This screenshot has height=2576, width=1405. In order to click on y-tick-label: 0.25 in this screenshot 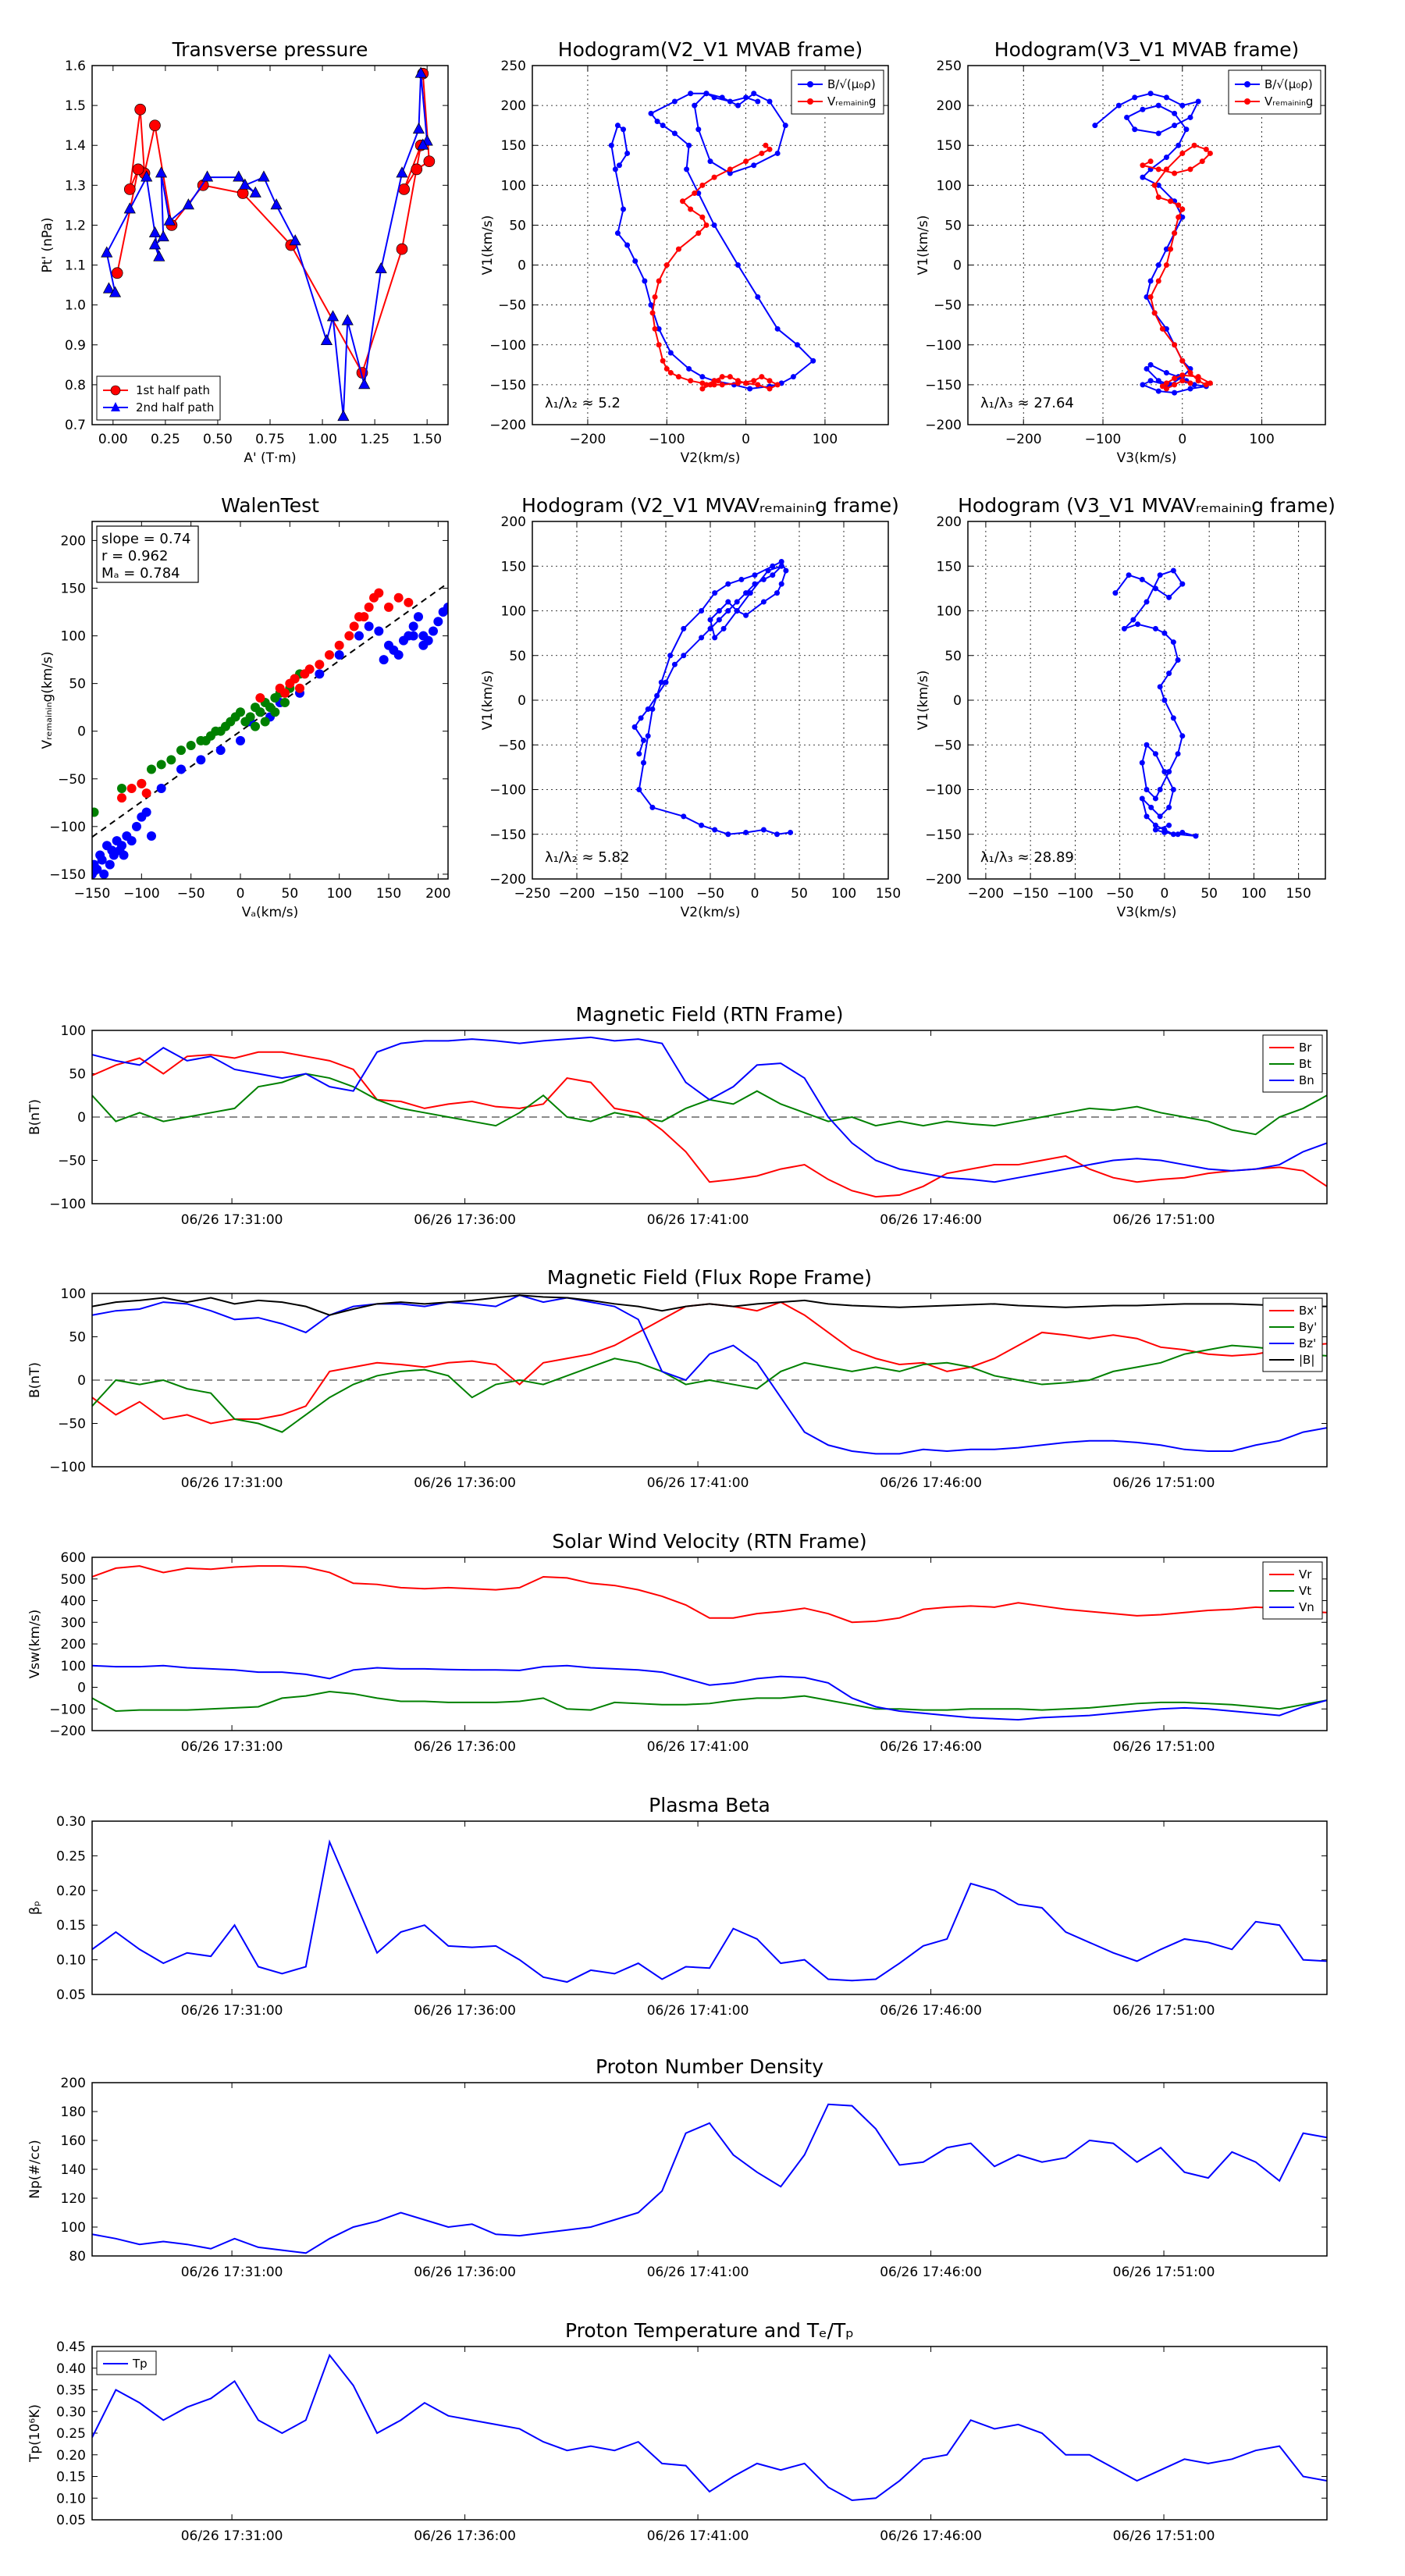, I will do `click(71, 1856)`.